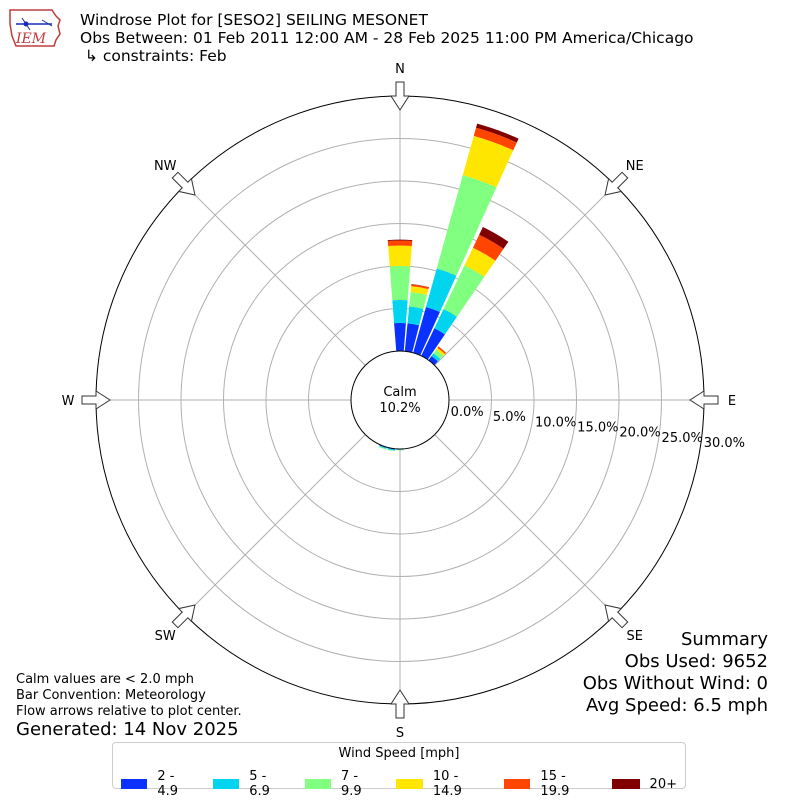  I want to click on legend-title: Wind Speed [mph], so click(399, 753).